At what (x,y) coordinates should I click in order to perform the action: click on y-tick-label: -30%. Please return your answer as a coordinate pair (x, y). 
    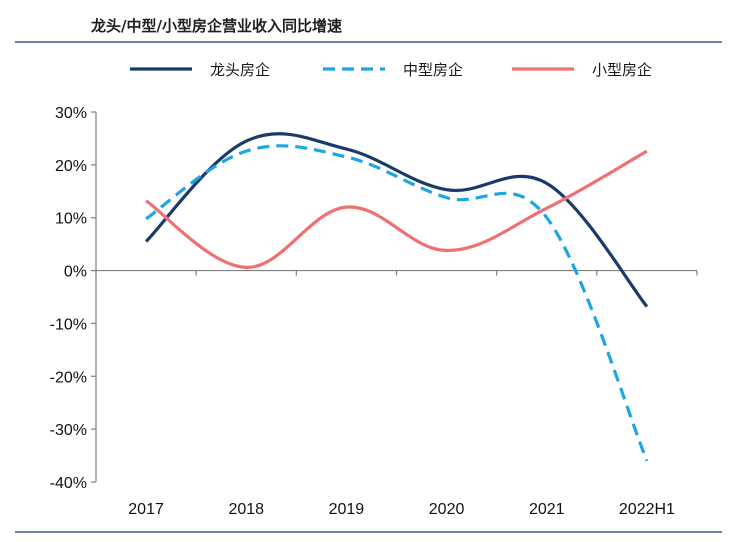
    Looking at the image, I should click on (68, 430).